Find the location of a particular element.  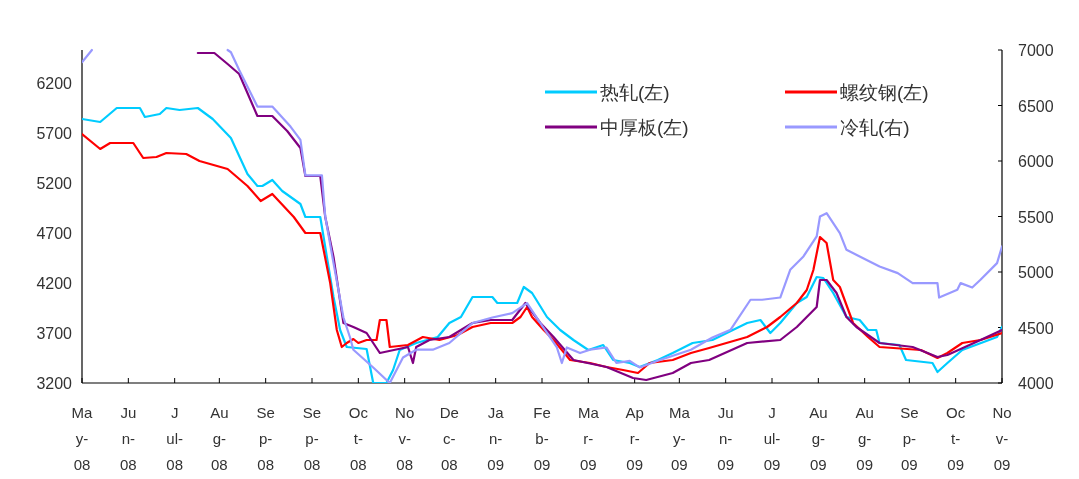

ytick: 4700 is located at coordinates (54, 233).